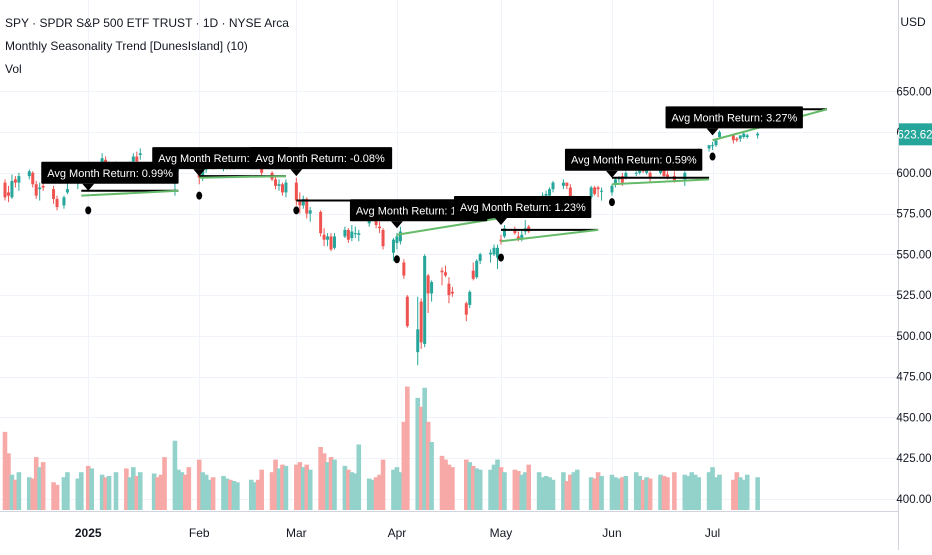 The width and height of the screenshot is (932, 555). Describe the element at coordinates (397, 533) in the screenshot. I see `time-axis: 2025 Feb Mar Apr May Jun Jul` at that location.